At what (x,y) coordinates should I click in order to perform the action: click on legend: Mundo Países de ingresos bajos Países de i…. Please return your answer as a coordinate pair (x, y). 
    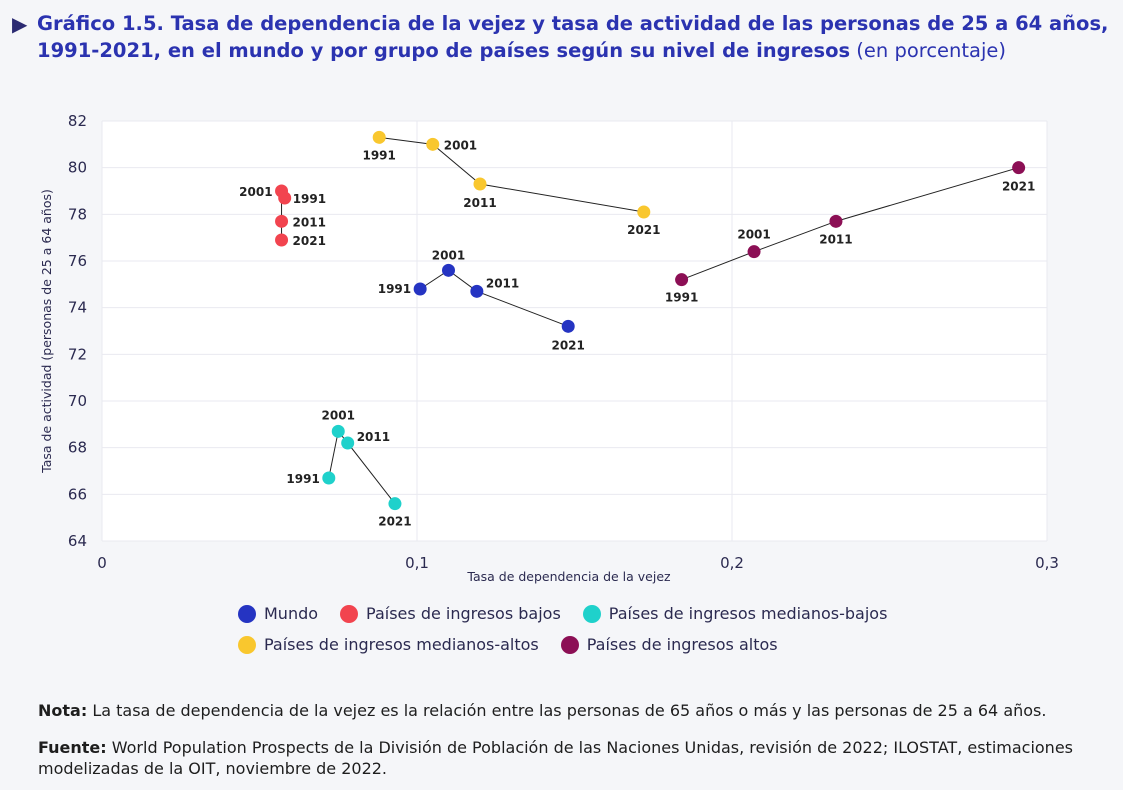
    Looking at the image, I should click on (598, 629).